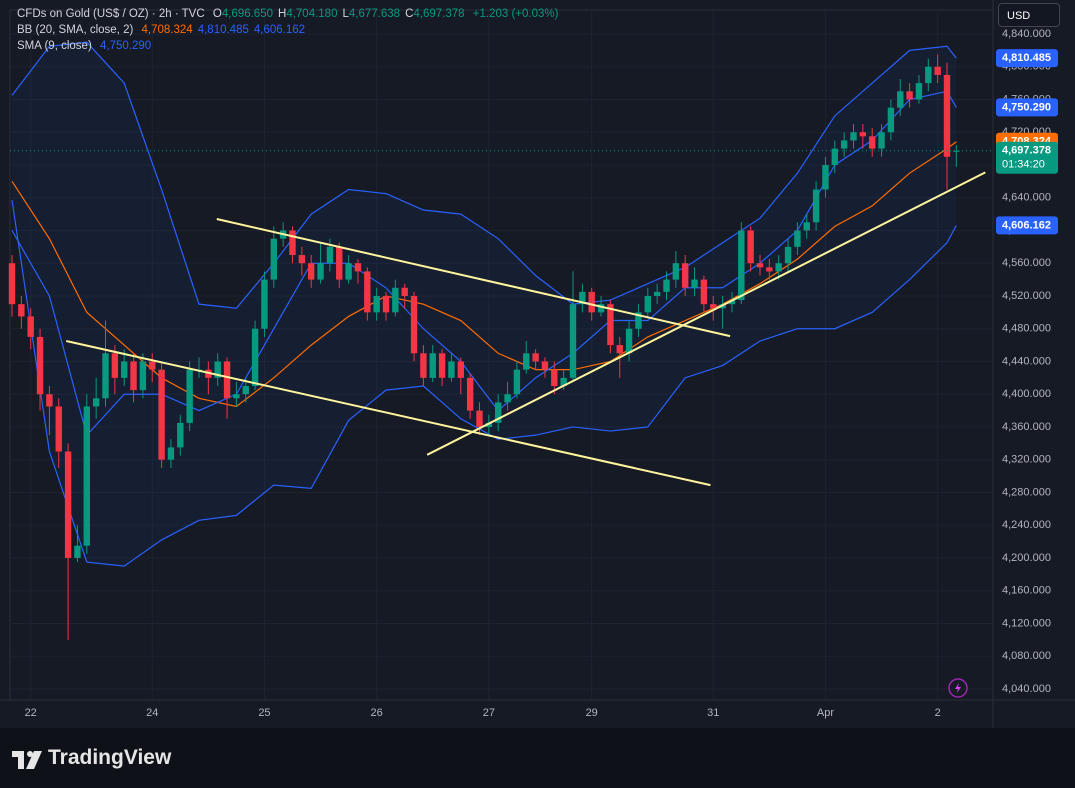 The height and width of the screenshot is (788, 1075). Describe the element at coordinates (377, 713) in the screenshot. I see `x-tick-label: 26` at that location.